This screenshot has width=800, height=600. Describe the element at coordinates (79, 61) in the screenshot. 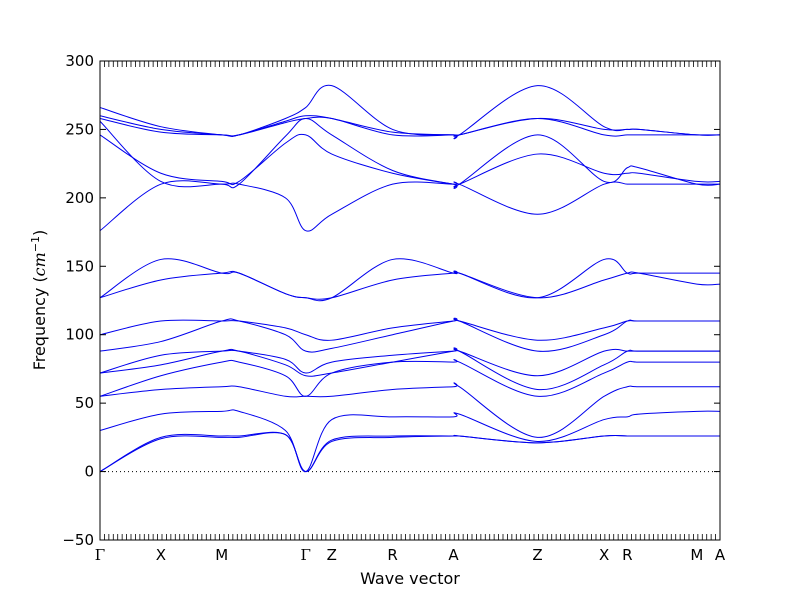

I see `y-tick-label: 300` at that location.